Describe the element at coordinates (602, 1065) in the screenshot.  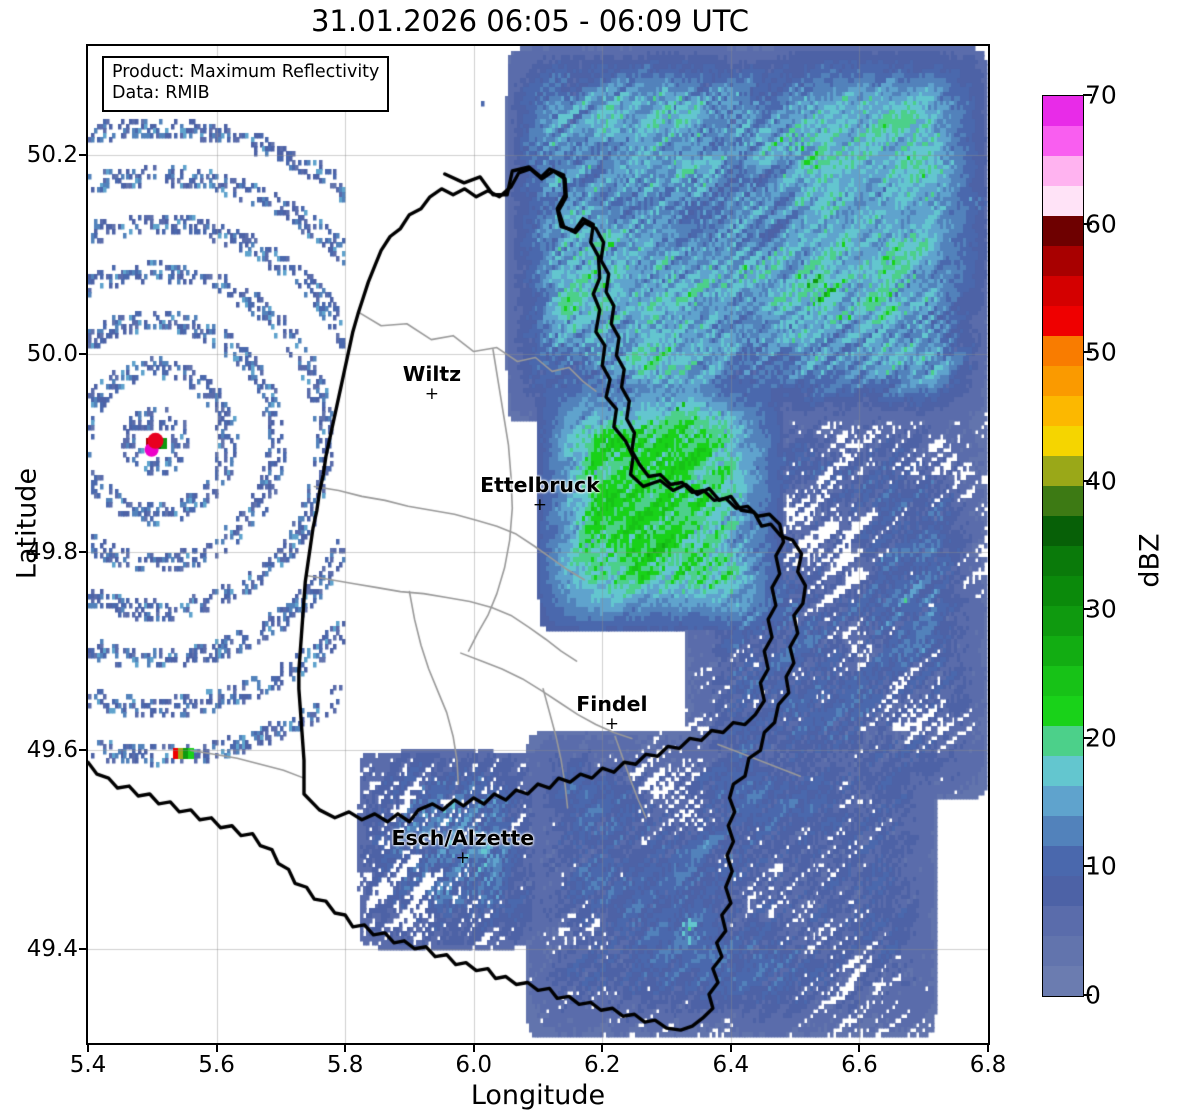
I see `x-tick-label: 6.2` at that location.